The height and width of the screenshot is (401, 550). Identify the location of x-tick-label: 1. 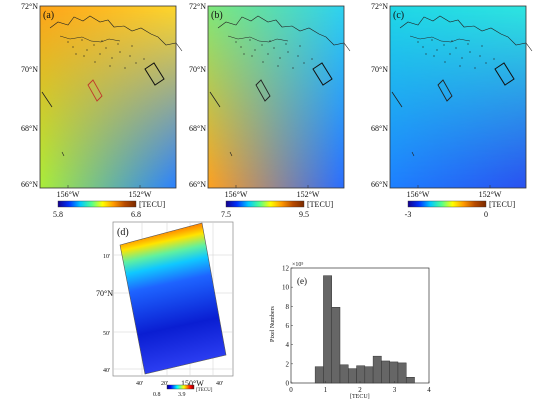
(326, 390).